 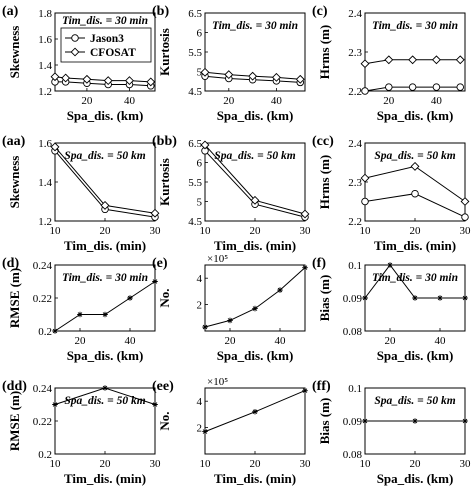 What do you see at coordinates (195, 144) in the screenshot?
I see `y-tick-label: 6.5` at bounding box center [195, 144].